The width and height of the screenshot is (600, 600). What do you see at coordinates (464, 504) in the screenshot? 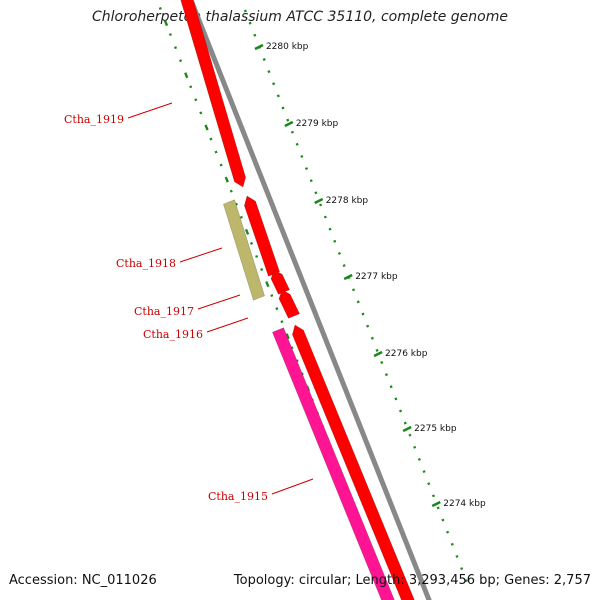
I see `scale-tick-label: 2274 kbp` at bounding box center [464, 504].